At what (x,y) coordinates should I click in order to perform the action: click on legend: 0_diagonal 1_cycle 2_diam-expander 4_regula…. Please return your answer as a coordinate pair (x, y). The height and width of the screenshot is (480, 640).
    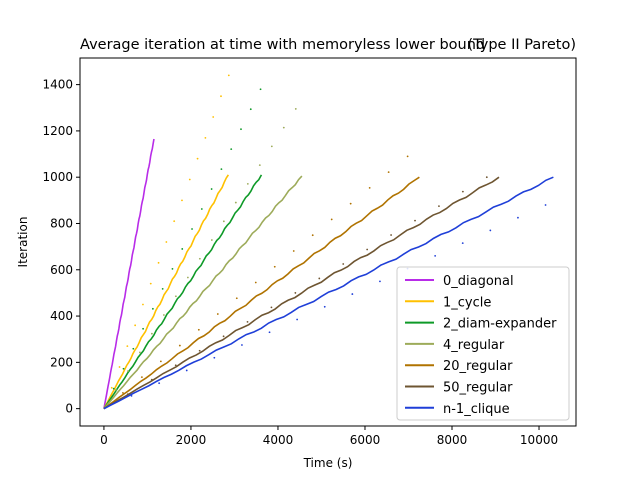
    Looking at the image, I should click on (483, 343).